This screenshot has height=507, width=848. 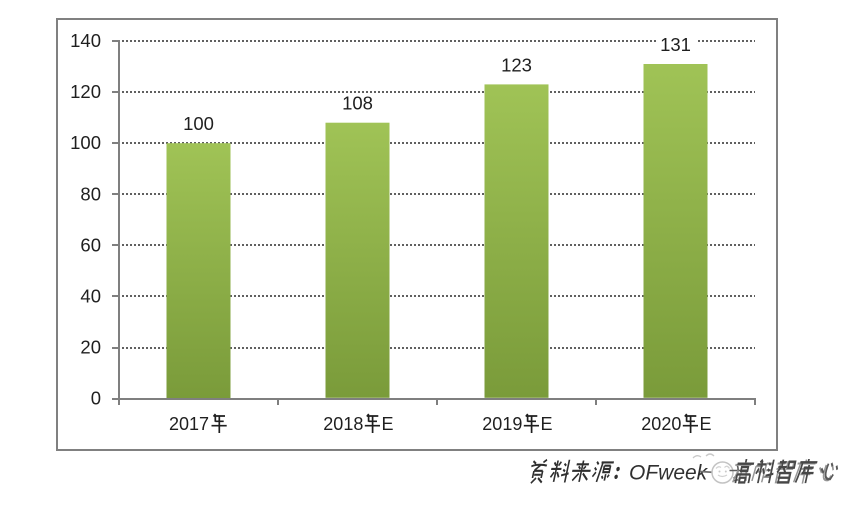 I want to click on svg-text: 140, so click(x=85, y=40).